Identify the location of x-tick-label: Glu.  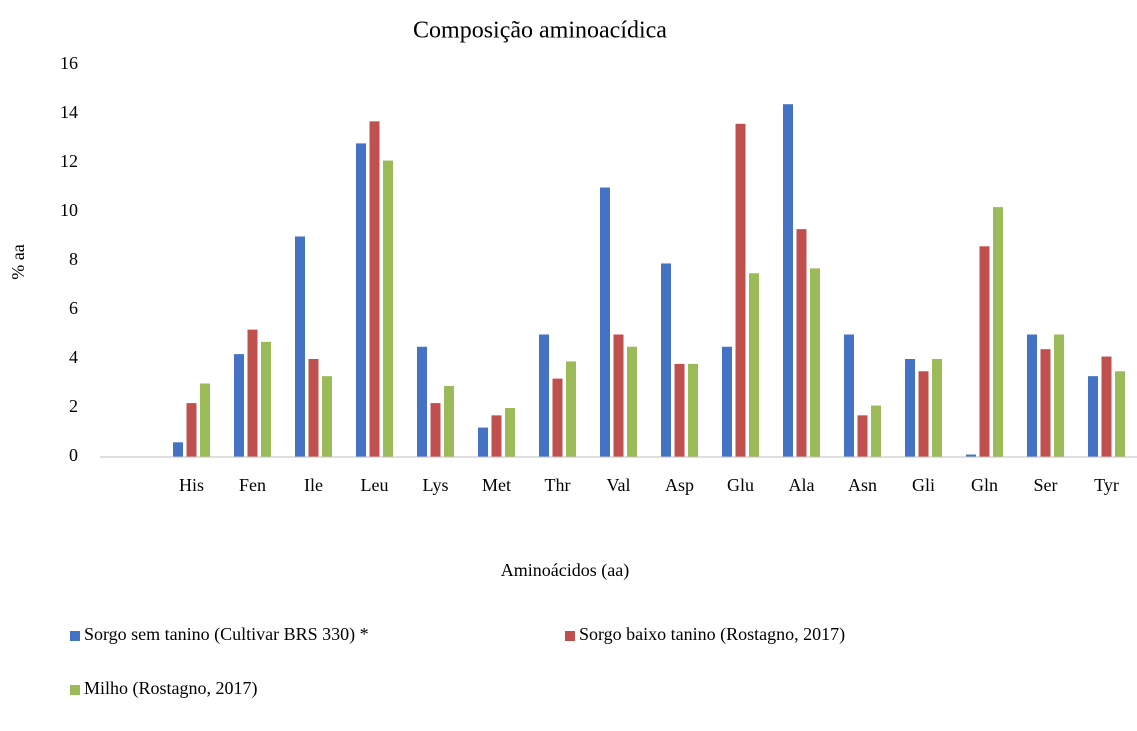
(740, 485).